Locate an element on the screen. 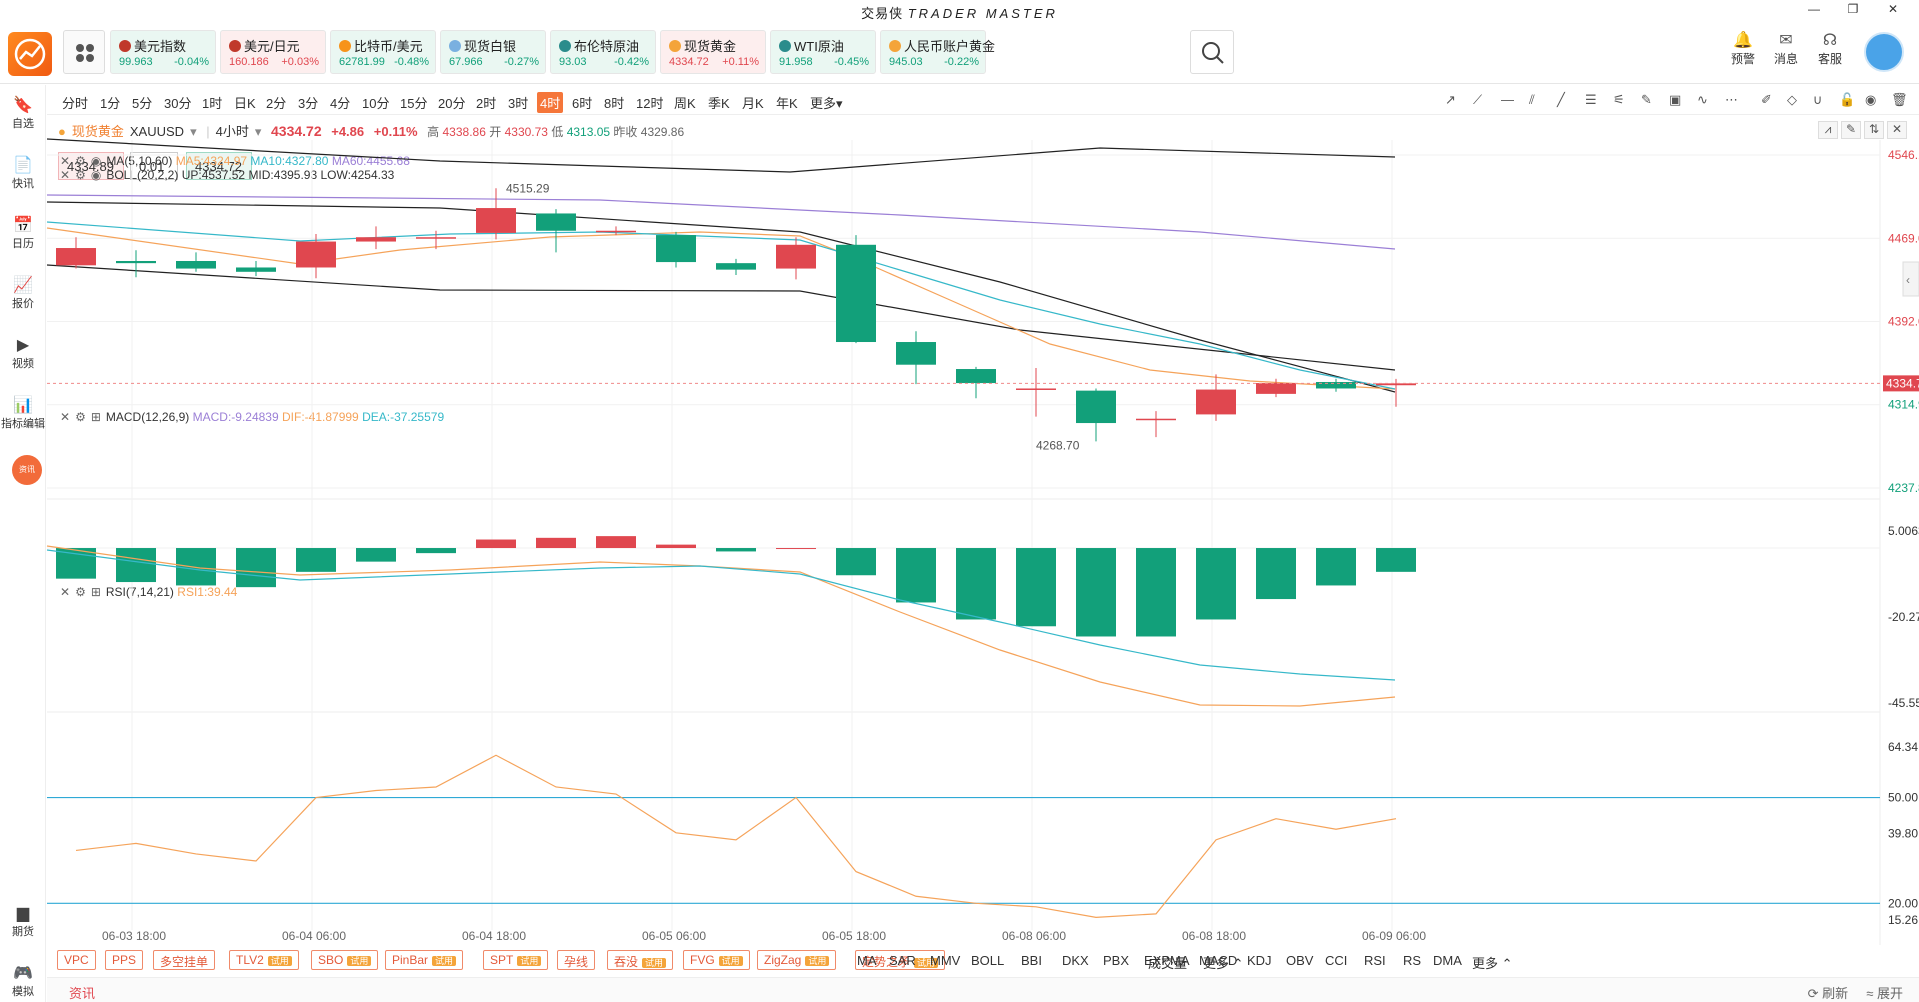 The image size is (1919, 1002). sub-indicator-link: KDJ is located at coordinates (1259, 960).